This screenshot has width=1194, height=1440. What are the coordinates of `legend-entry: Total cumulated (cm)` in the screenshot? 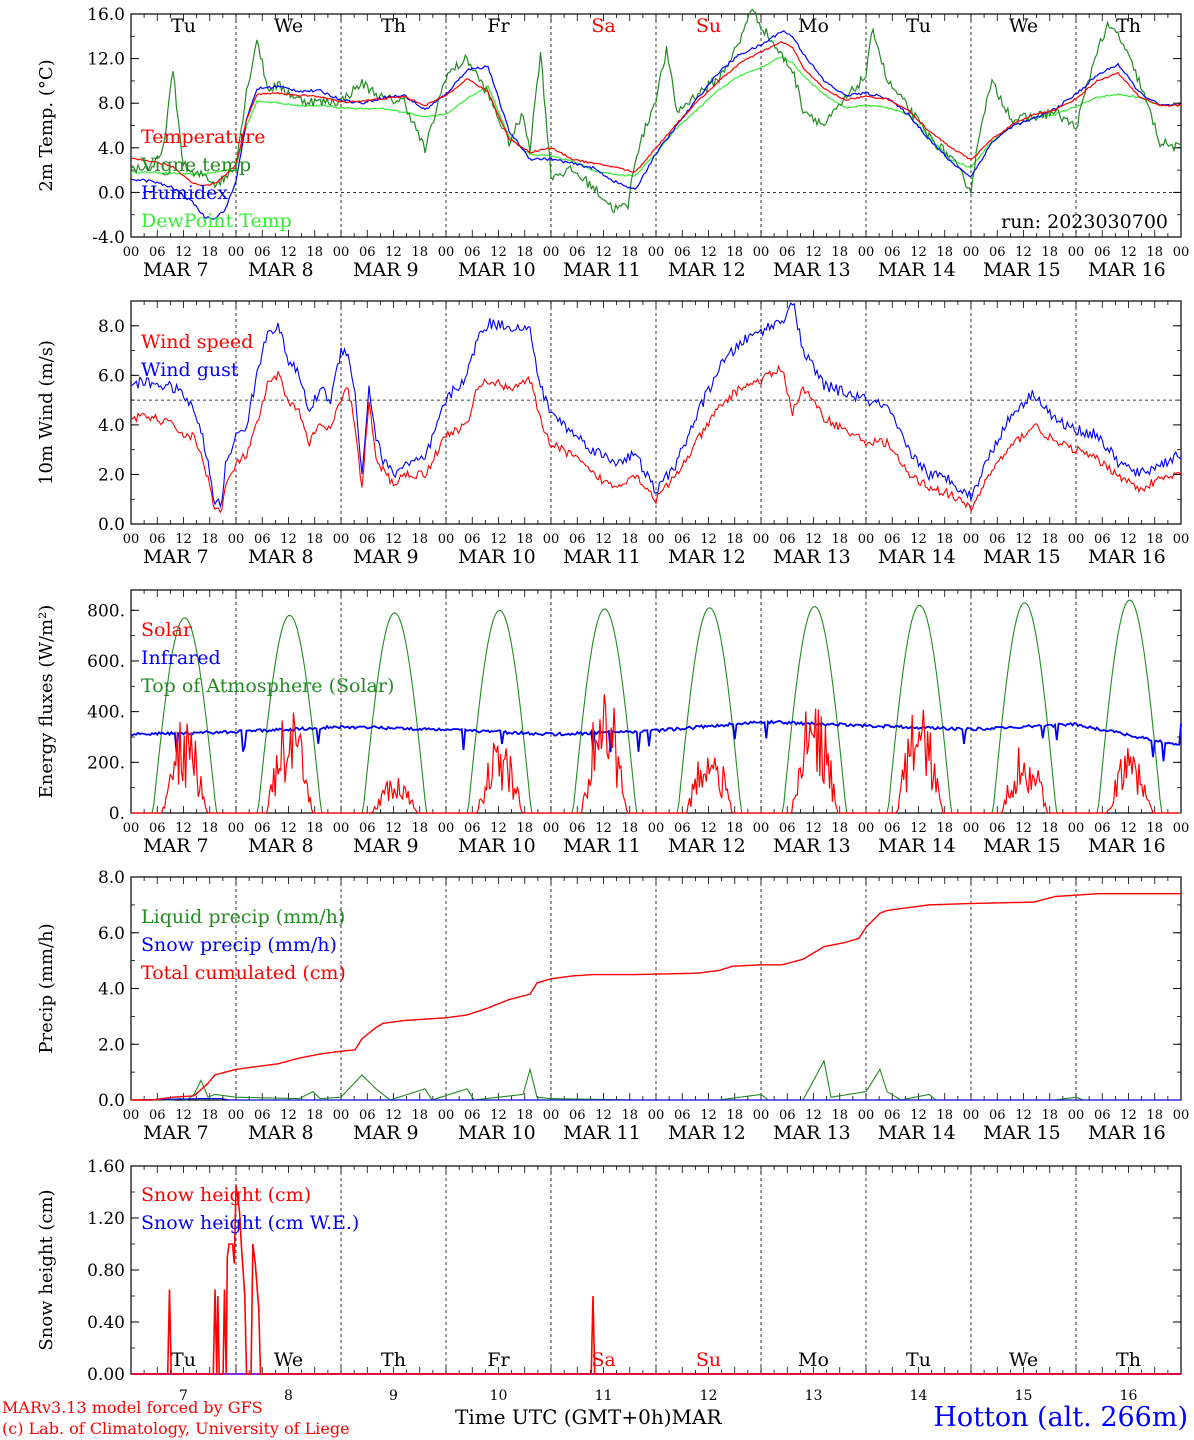 It's located at (243, 973).